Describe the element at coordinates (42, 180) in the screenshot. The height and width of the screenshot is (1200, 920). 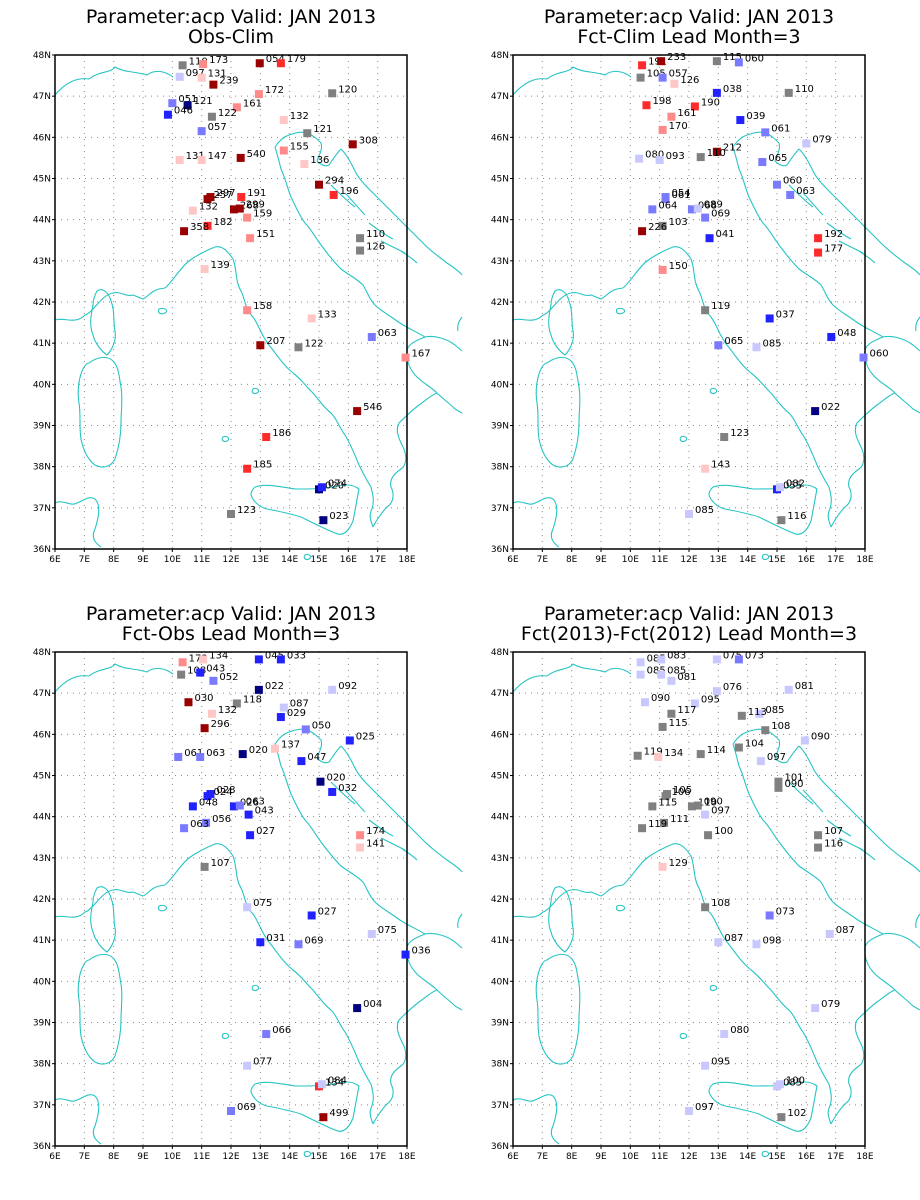
I see `y-tick-label: 45N` at that location.